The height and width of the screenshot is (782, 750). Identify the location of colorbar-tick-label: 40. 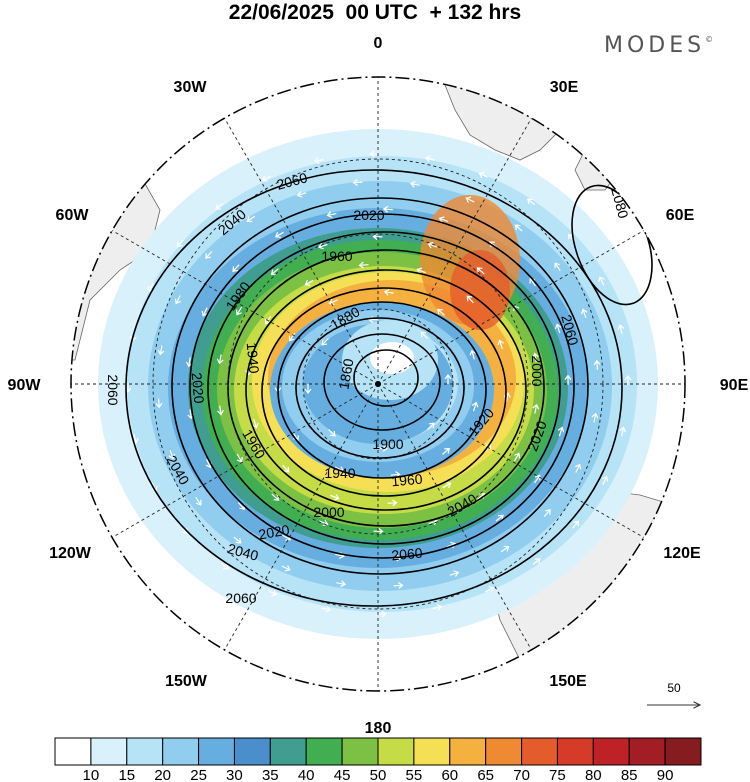
(306, 774).